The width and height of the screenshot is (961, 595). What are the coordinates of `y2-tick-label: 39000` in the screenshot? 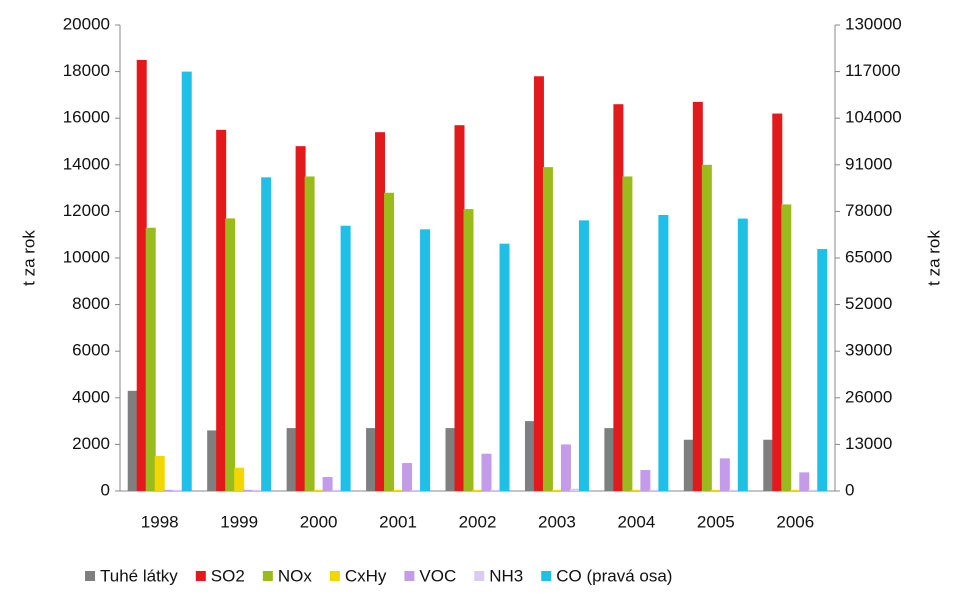 It's located at (868, 350).